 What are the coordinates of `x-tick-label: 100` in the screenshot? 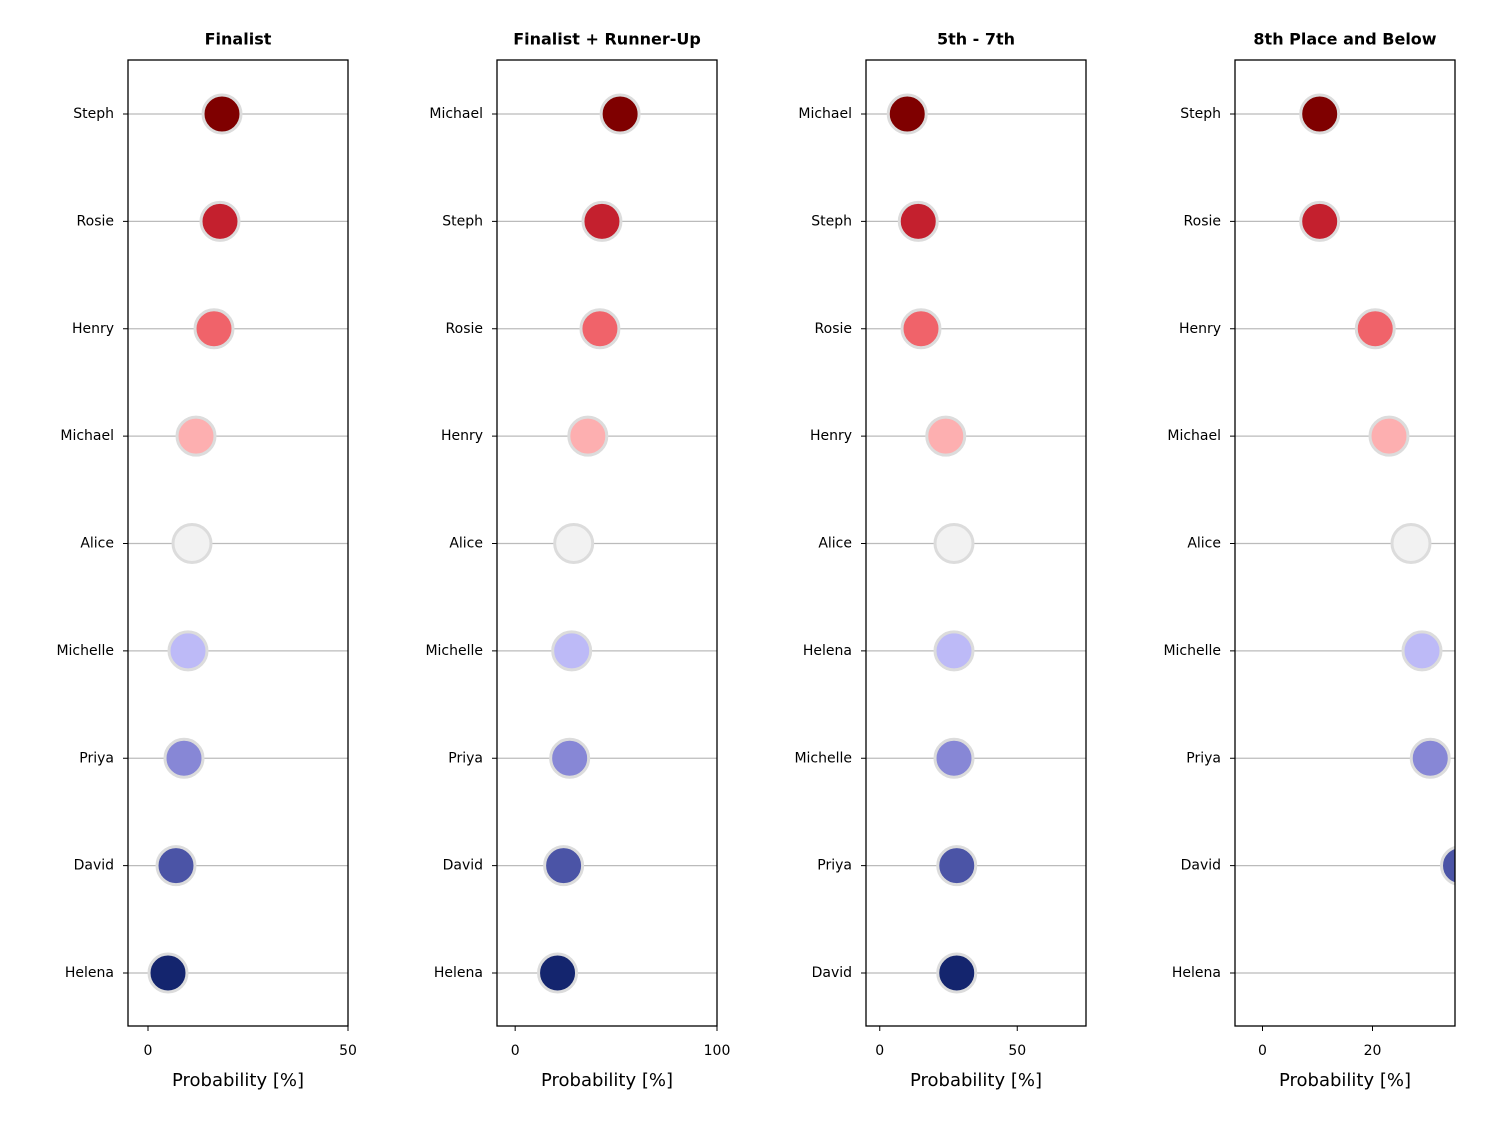 It's located at (717, 1051).